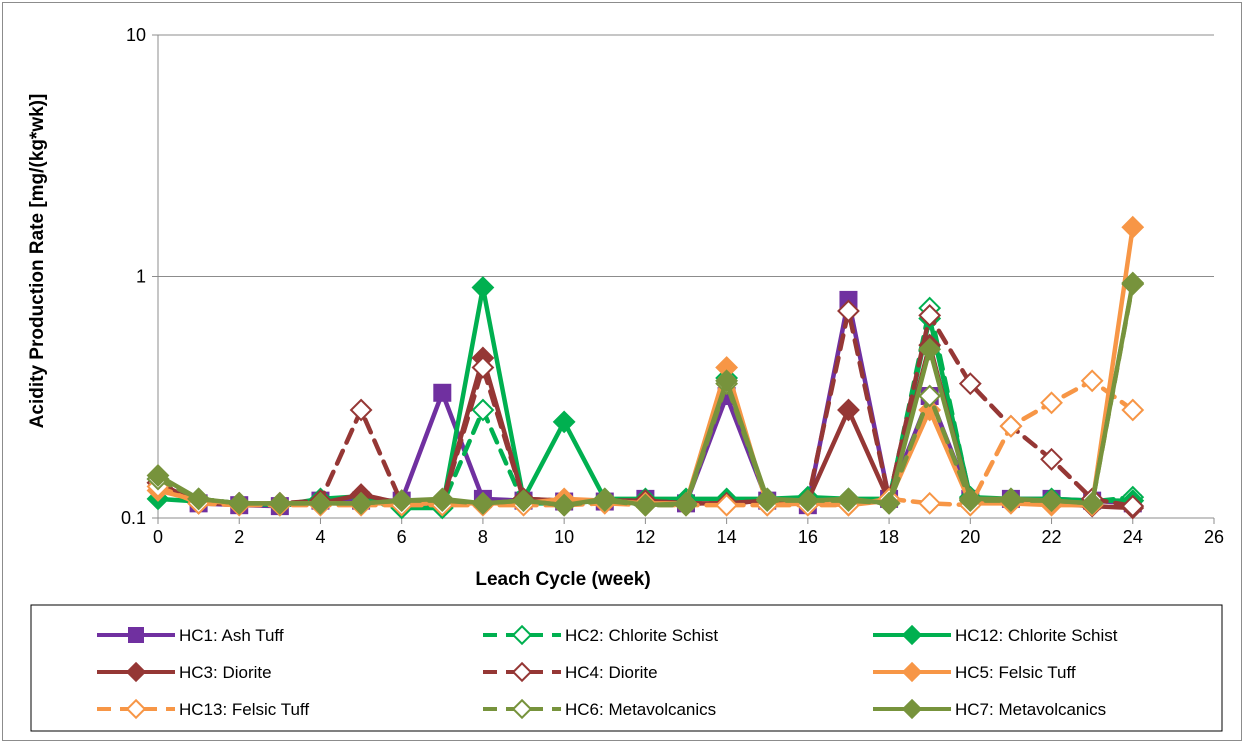 Image resolution: width=1246 pixels, height=745 pixels. What do you see at coordinates (158, 537) in the screenshot?
I see `x-tick-label: 0` at bounding box center [158, 537].